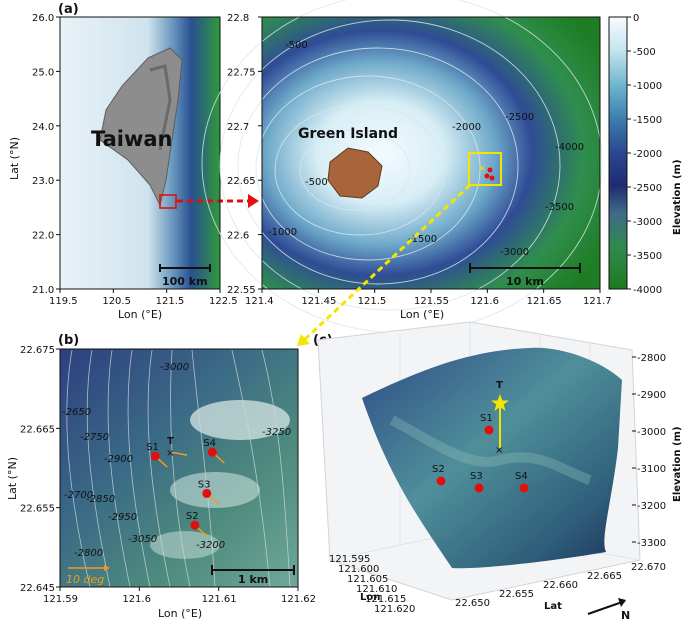 The width and height of the screenshot is (685, 622). What do you see at coordinates (43, 72) in the screenshot?
I see `taiwan-ytick-label: 25.0` at bounding box center [43, 72].